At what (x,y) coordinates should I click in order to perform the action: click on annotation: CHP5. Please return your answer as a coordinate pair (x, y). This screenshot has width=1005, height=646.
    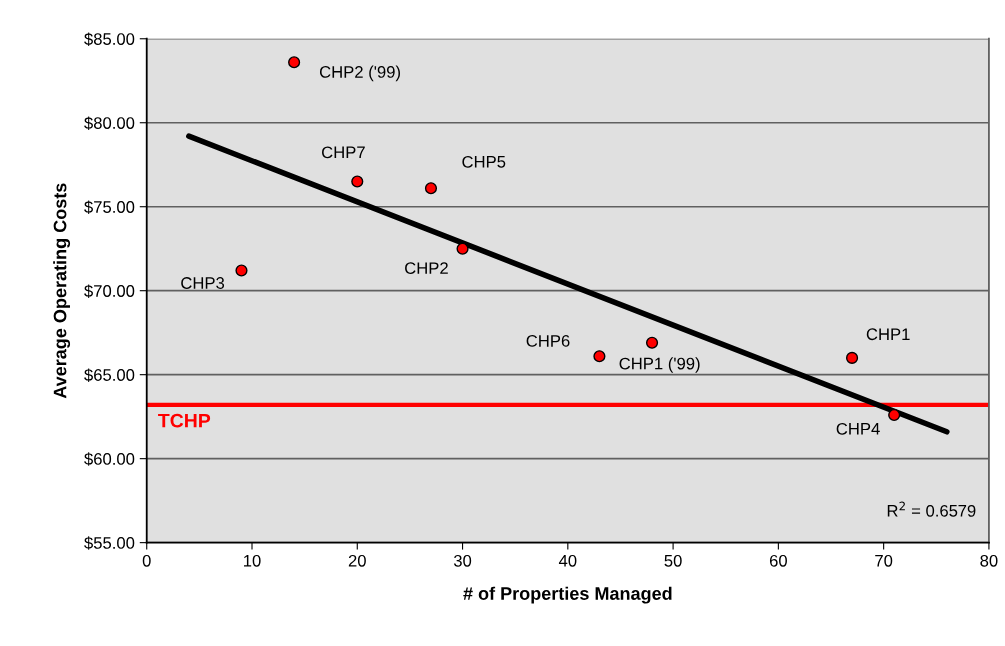
    Looking at the image, I should click on (484, 161).